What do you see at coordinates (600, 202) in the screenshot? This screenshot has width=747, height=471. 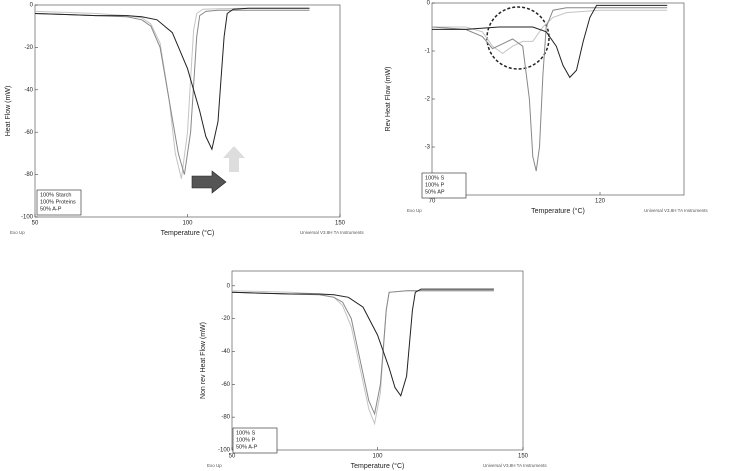 I see `x-tick-label: 120` at bounding box center [600, 202].